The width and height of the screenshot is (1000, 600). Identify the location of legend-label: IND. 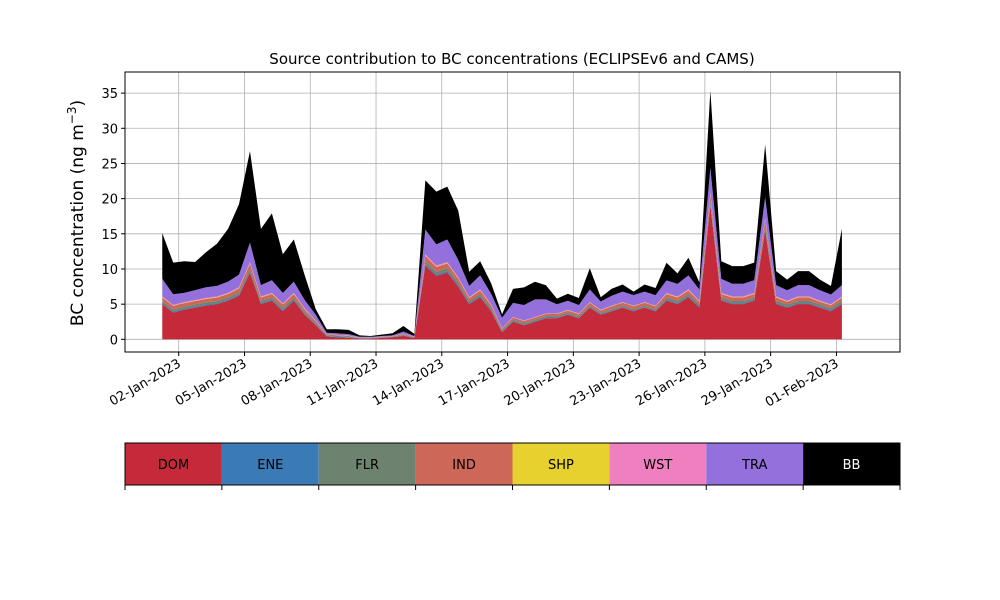
(464, 465).